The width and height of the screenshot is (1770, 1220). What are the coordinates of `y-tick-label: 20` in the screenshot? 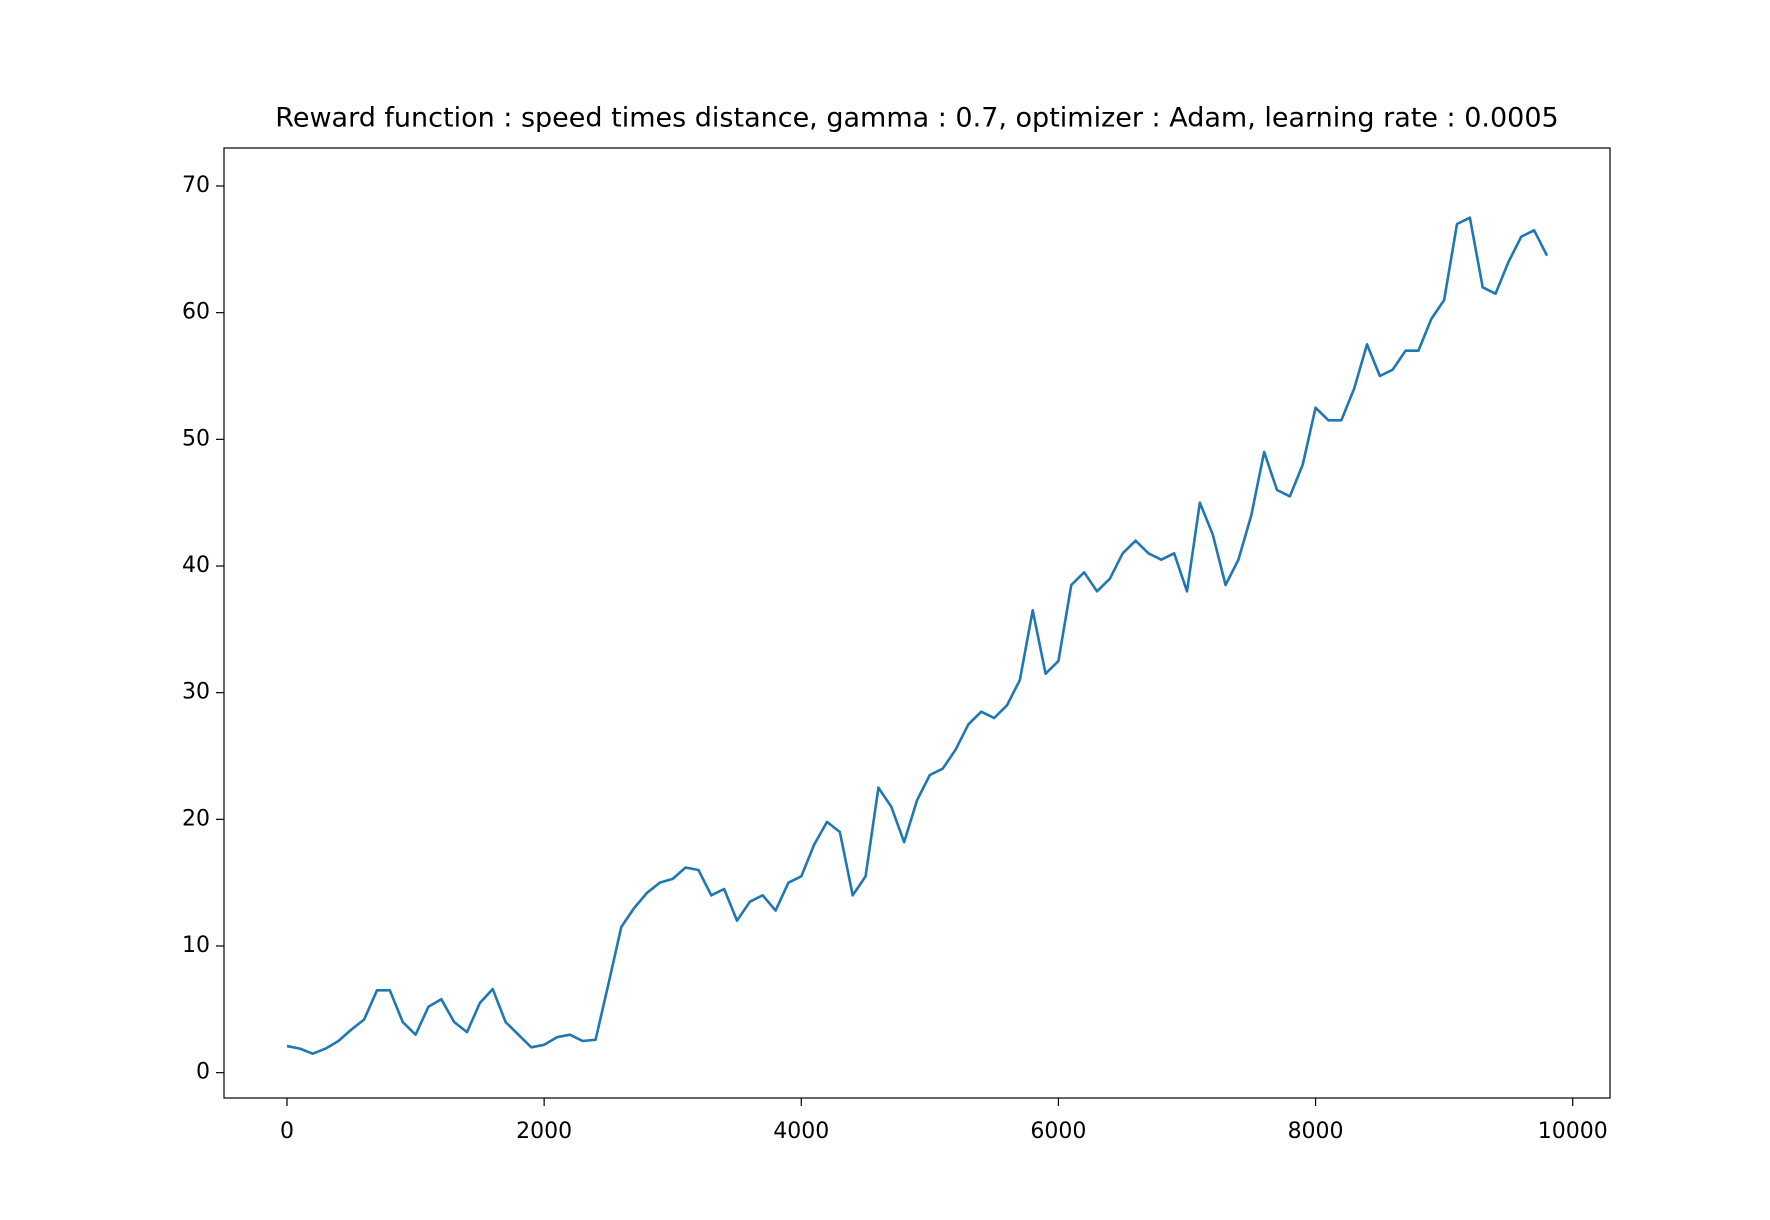 It's located at (196, 818).